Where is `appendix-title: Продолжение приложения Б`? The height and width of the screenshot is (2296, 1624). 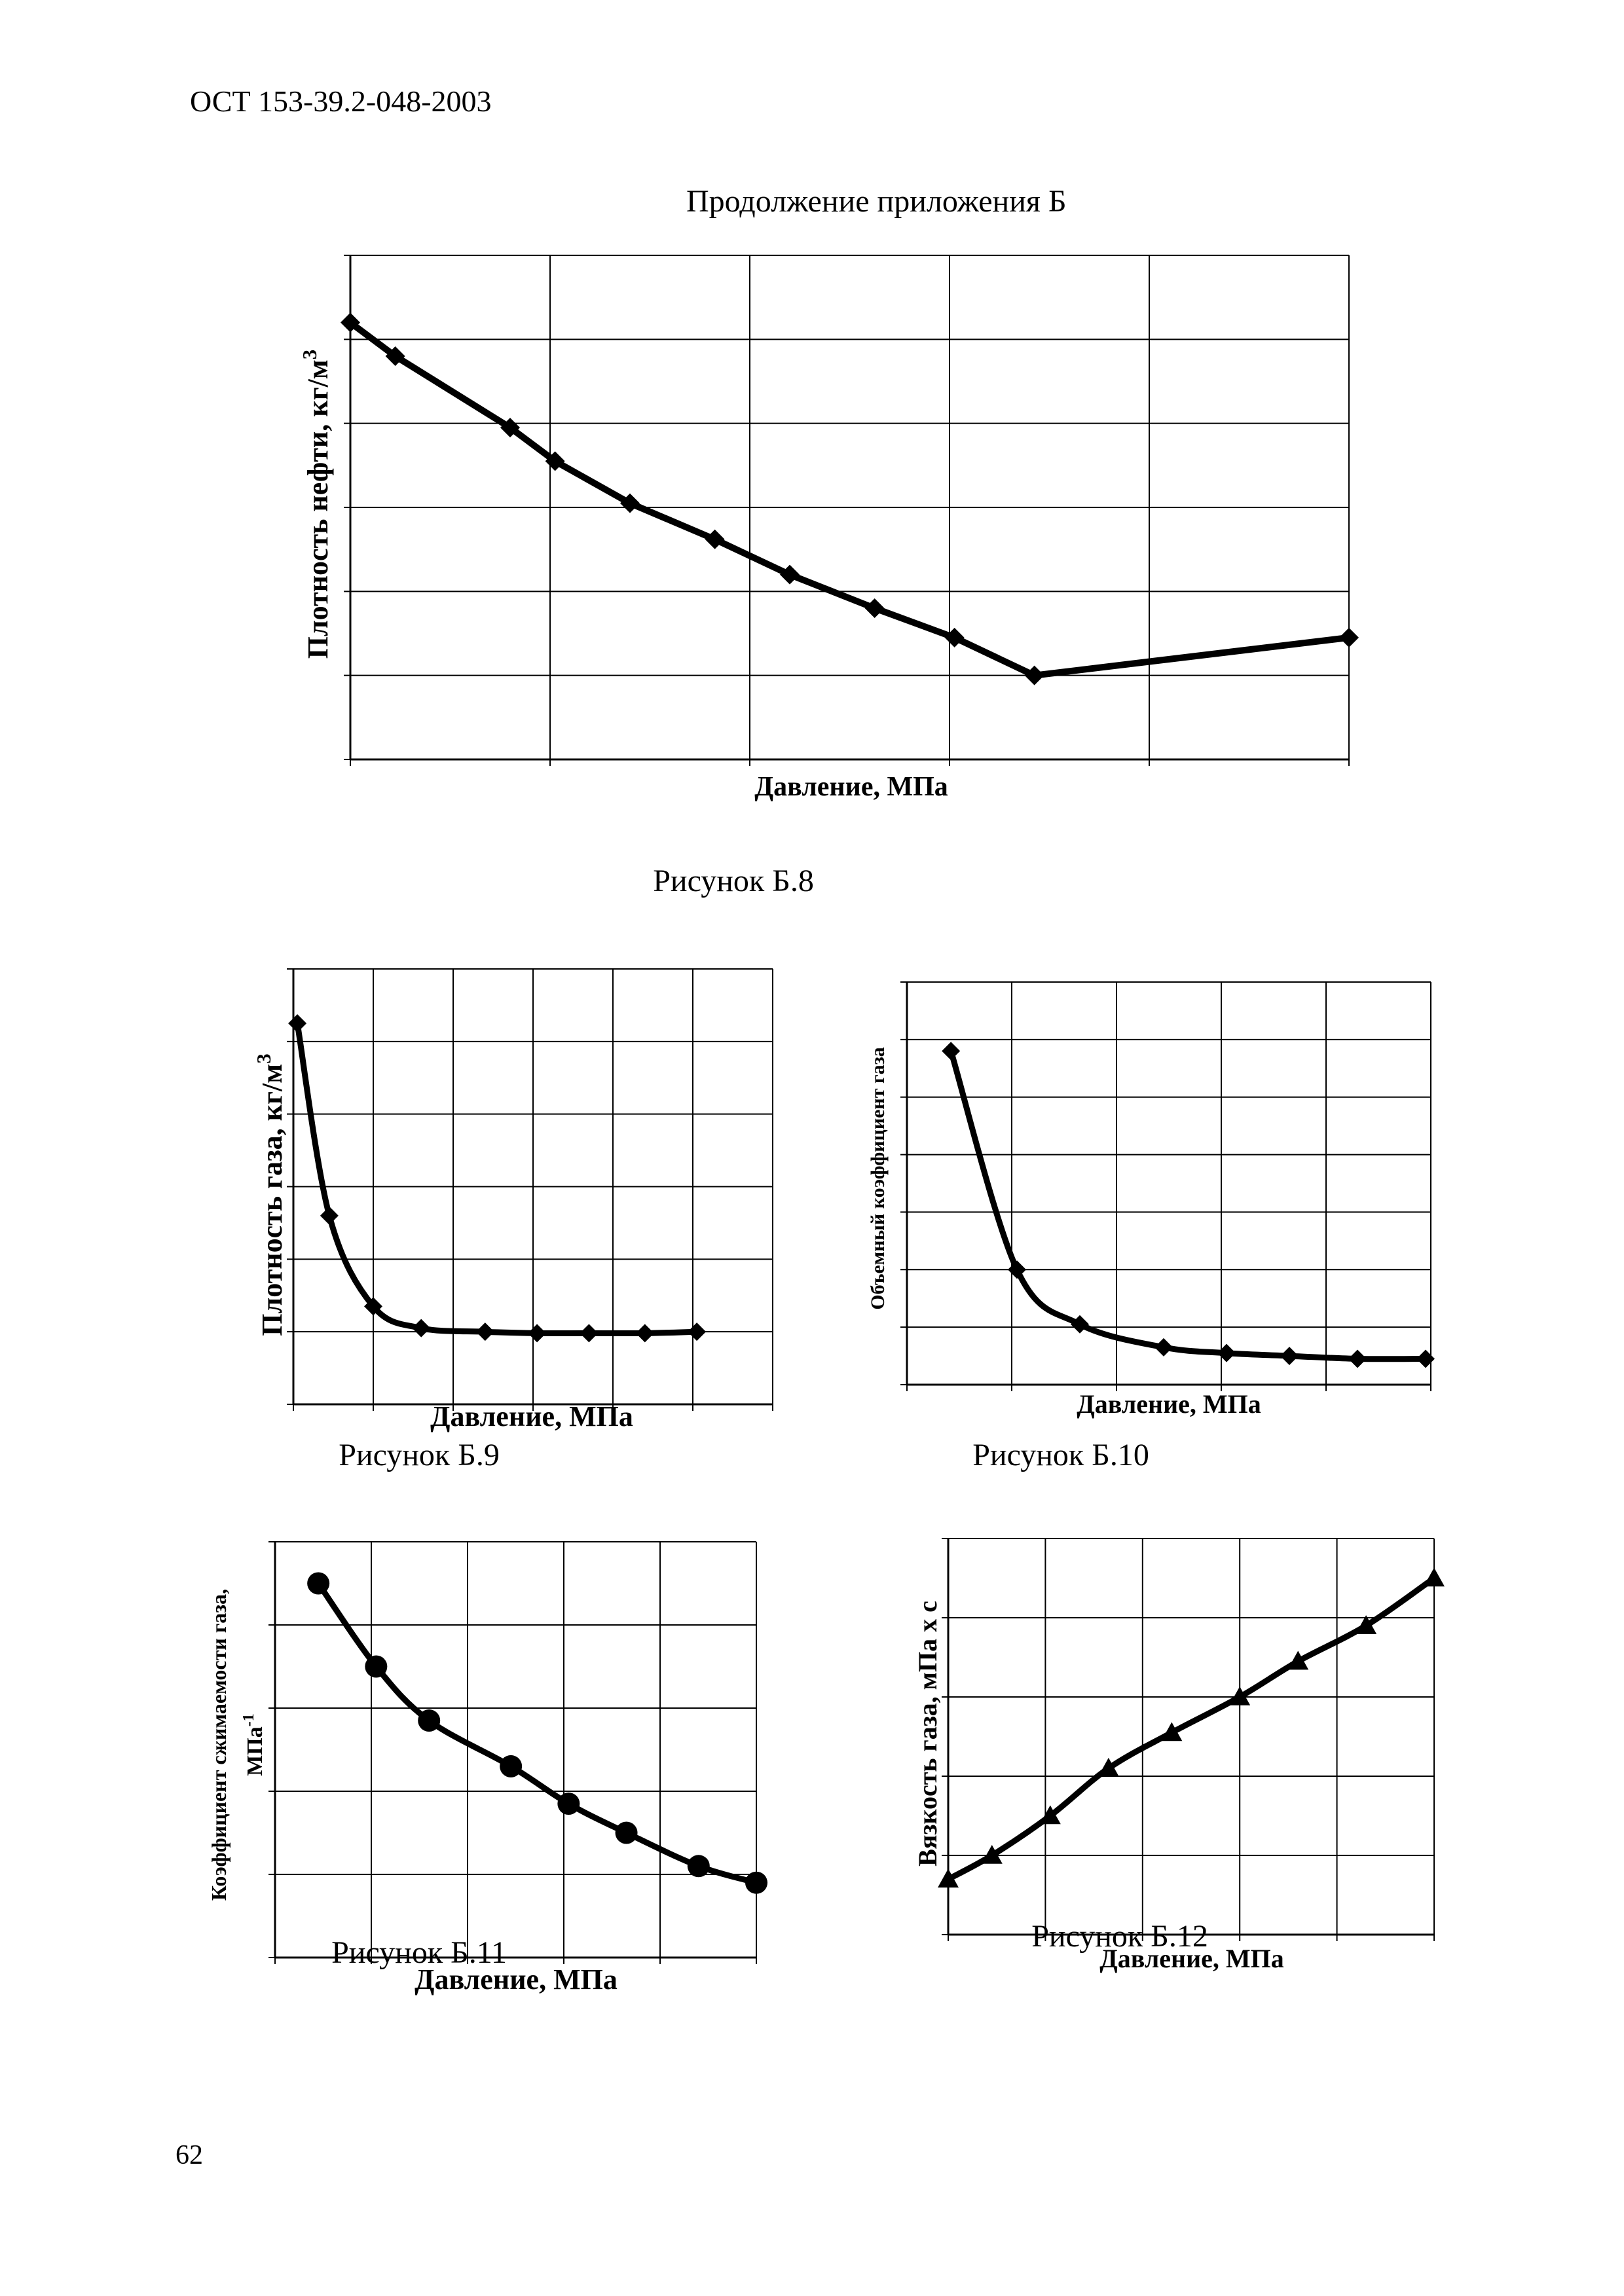
appendix-title: Продолжение приложения Б is located at coordinates (876, 201).